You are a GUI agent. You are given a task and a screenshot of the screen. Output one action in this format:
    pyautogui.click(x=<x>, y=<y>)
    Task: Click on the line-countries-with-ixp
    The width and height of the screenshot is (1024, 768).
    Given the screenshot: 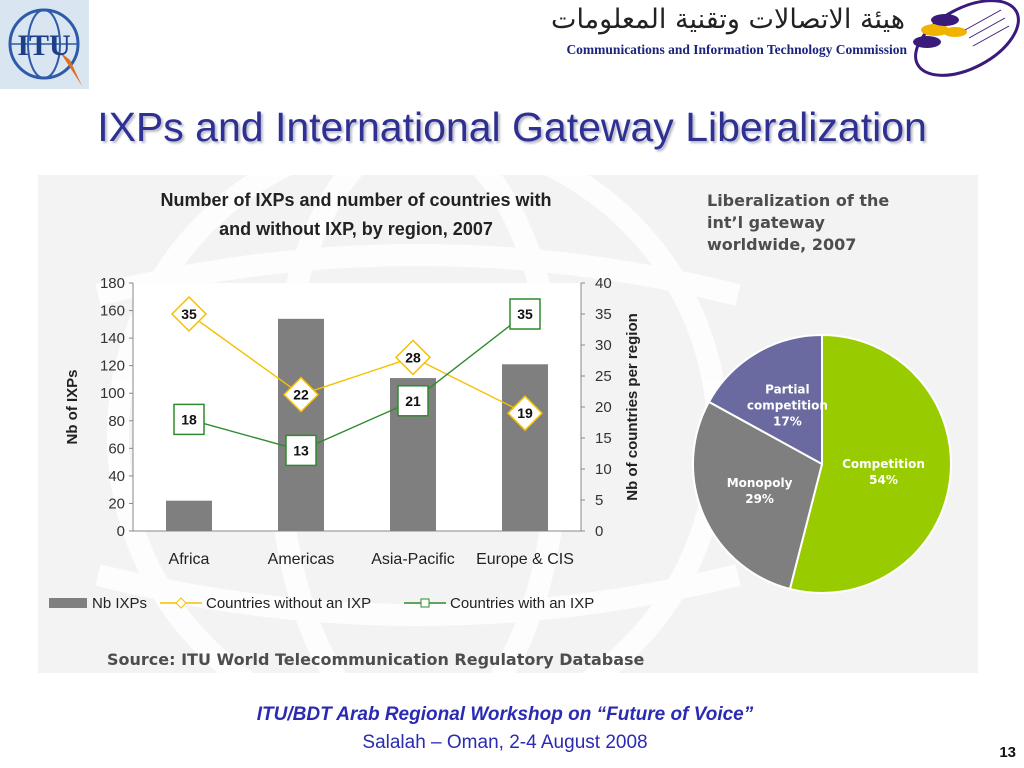 What is the action you would take?
    pyautogui.click(x=357, y=382)
    